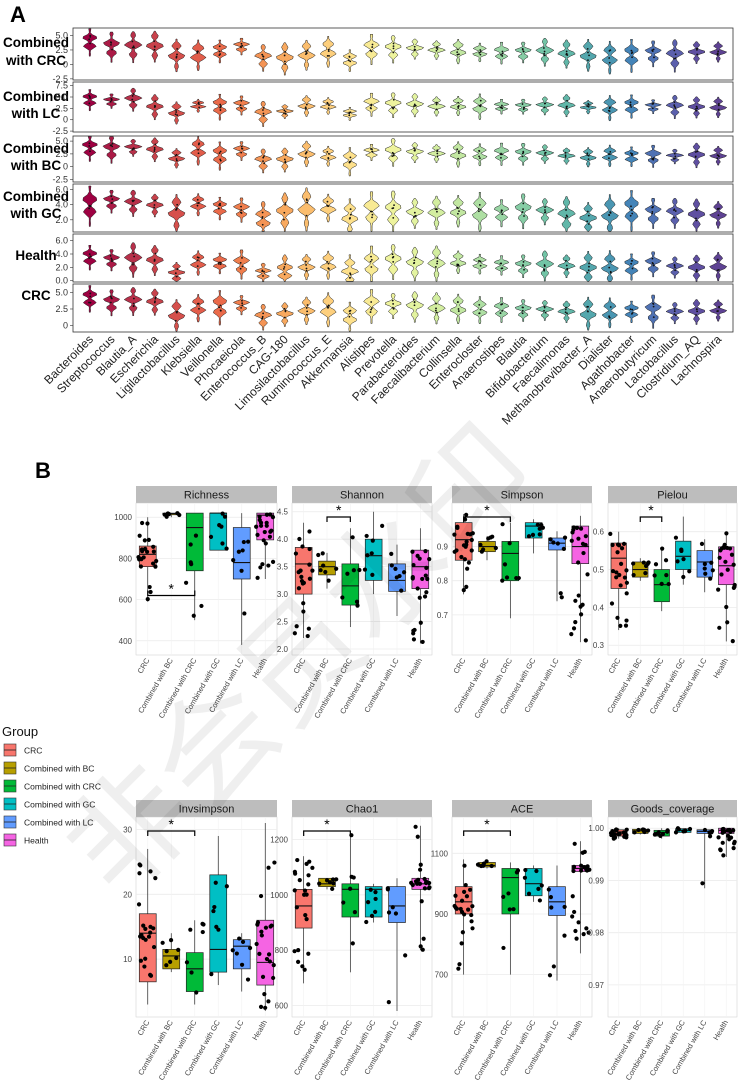  Describe the element at coordinates (672, 494) in the screenshot. I see `panel-strip` at that location.